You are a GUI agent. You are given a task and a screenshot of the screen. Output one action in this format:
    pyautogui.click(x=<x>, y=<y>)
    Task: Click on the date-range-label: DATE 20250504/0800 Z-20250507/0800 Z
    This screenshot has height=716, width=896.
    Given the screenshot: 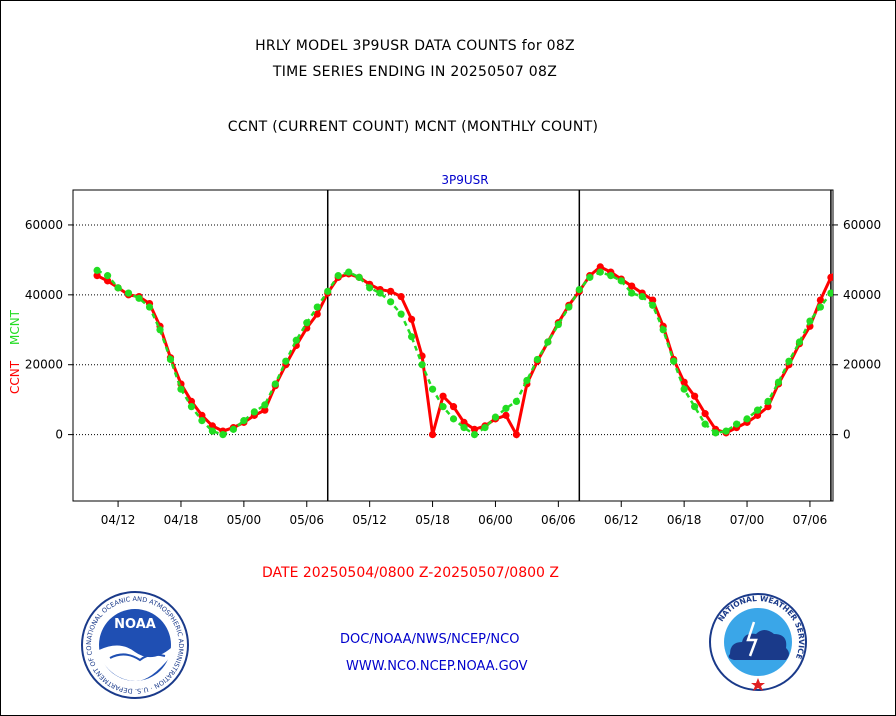 What is the action you would take?
    pyautogui.click(x=410, y=573)
    